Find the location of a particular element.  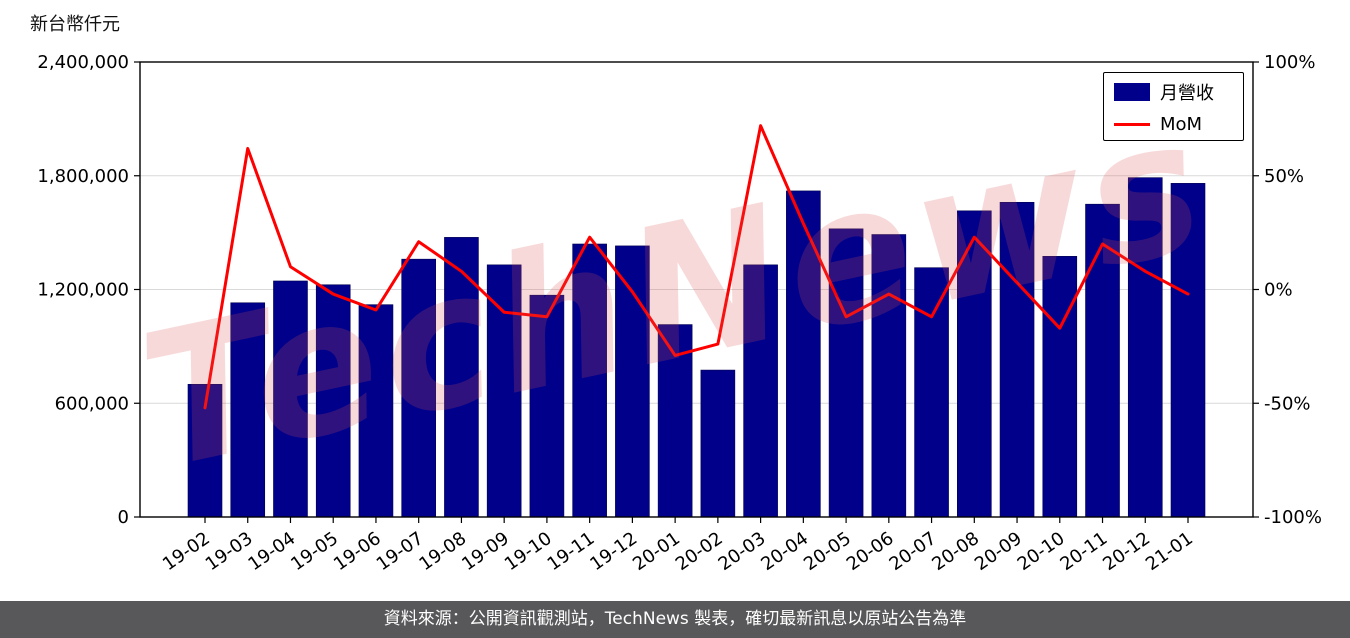

x-tick-label-20-07: 20-07 is located at coordinates (913, 551).